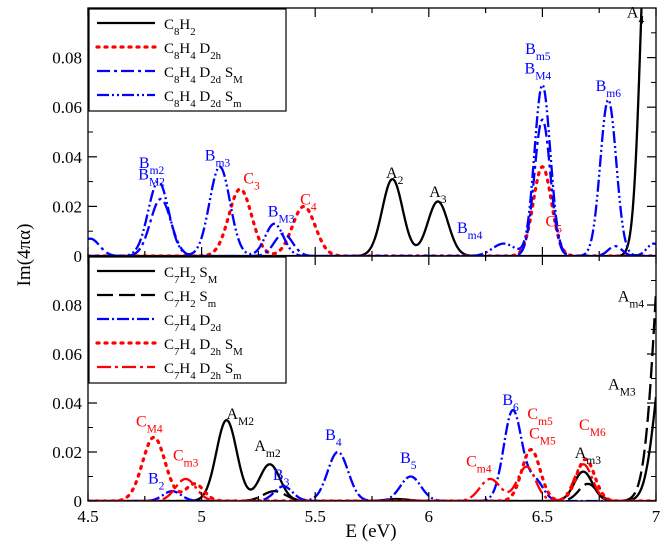  Describe the element at coordinates (186, 459) in the screenshot. I see `peak-label: Cm3` at that location.